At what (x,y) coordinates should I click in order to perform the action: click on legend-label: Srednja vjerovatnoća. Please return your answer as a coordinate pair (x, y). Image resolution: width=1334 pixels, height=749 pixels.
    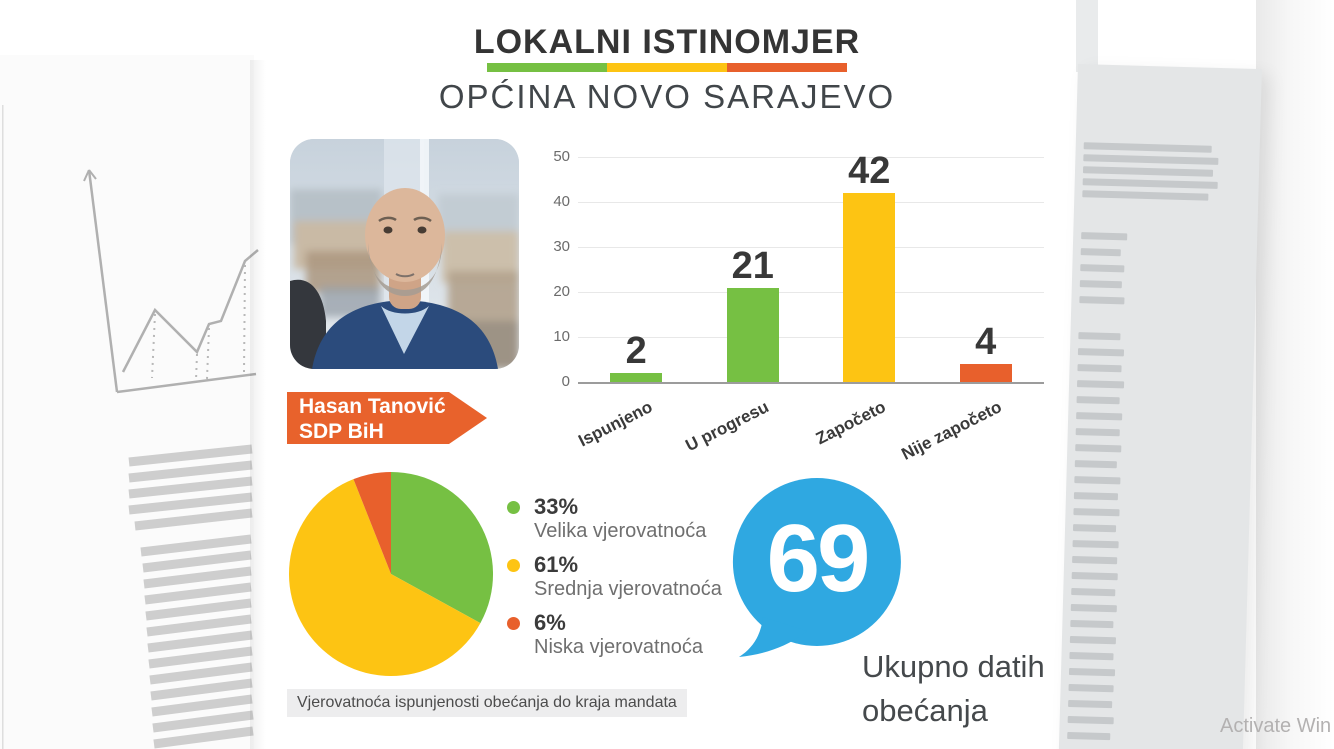
    Looking at the image, I should click on (628, 589).